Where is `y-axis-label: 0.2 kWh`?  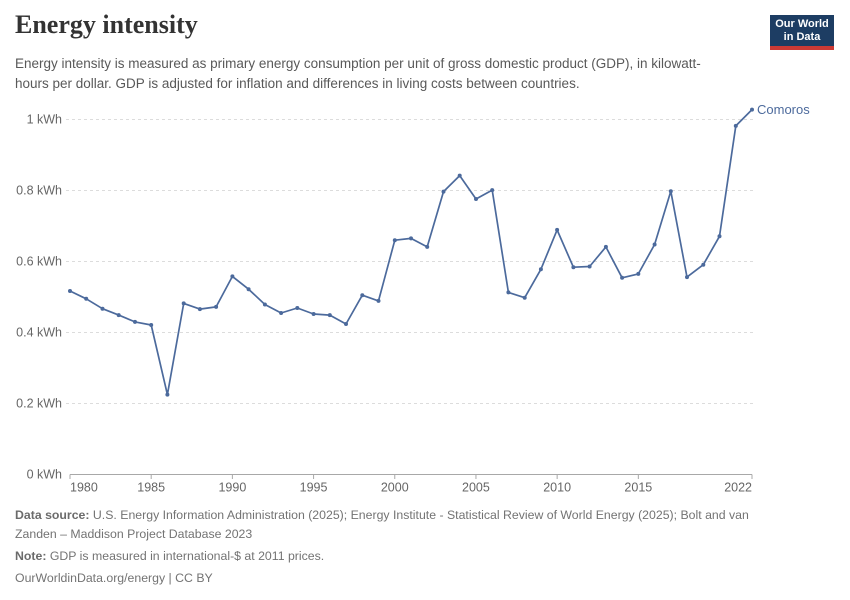
y-axis-label: 0.2 kWh is located at coordinates (39, 404).